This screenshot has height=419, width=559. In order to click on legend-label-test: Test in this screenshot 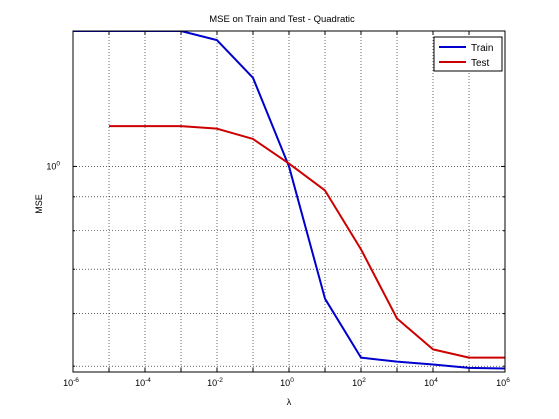, I will do `click(480, 63)`.